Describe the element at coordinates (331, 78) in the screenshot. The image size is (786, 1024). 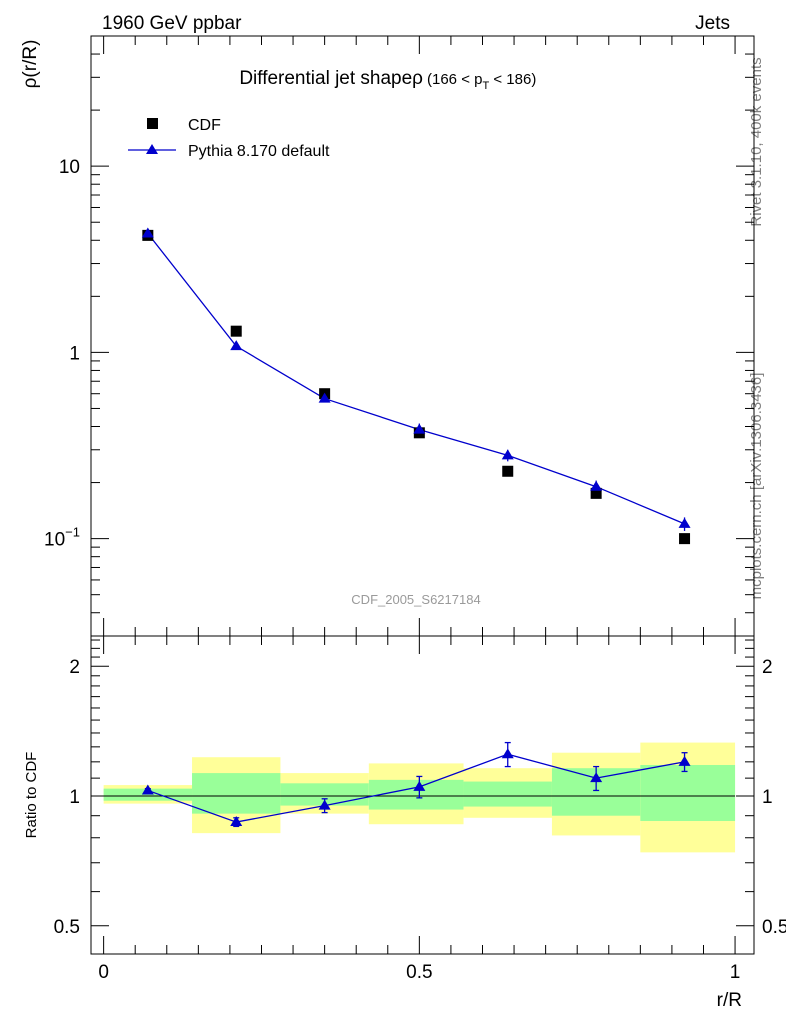
I see `chart-title: Differential jet shapeρ` at that location.